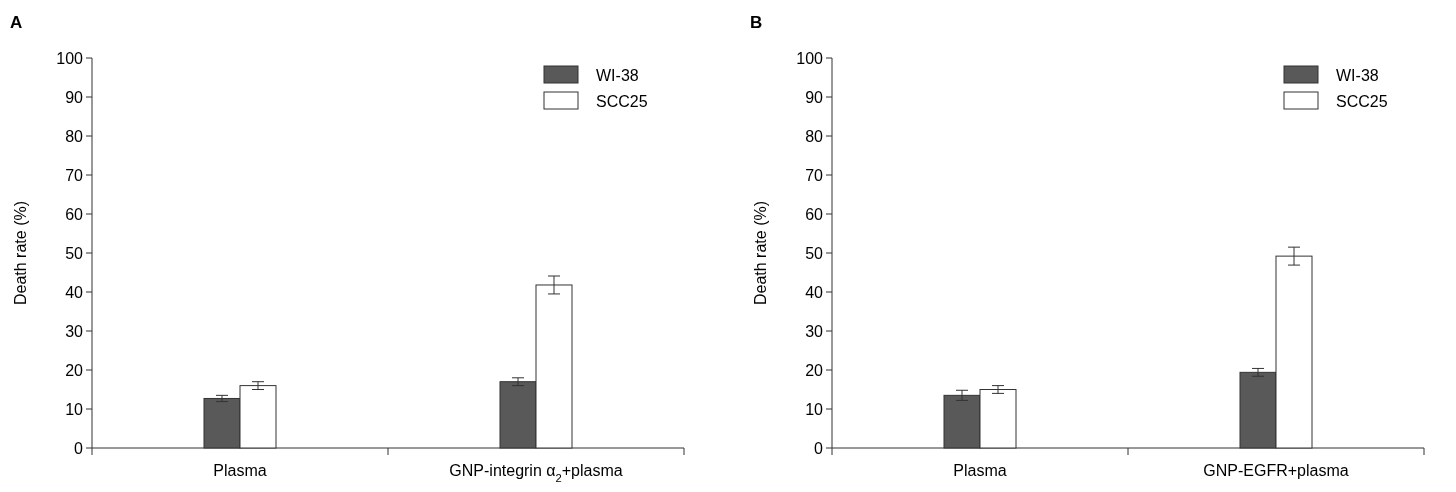 This screenshot has width=1456, height=492. Describe the element at coordinates (756, 22) in the screenshot. I see `chart-title: B` at that location.